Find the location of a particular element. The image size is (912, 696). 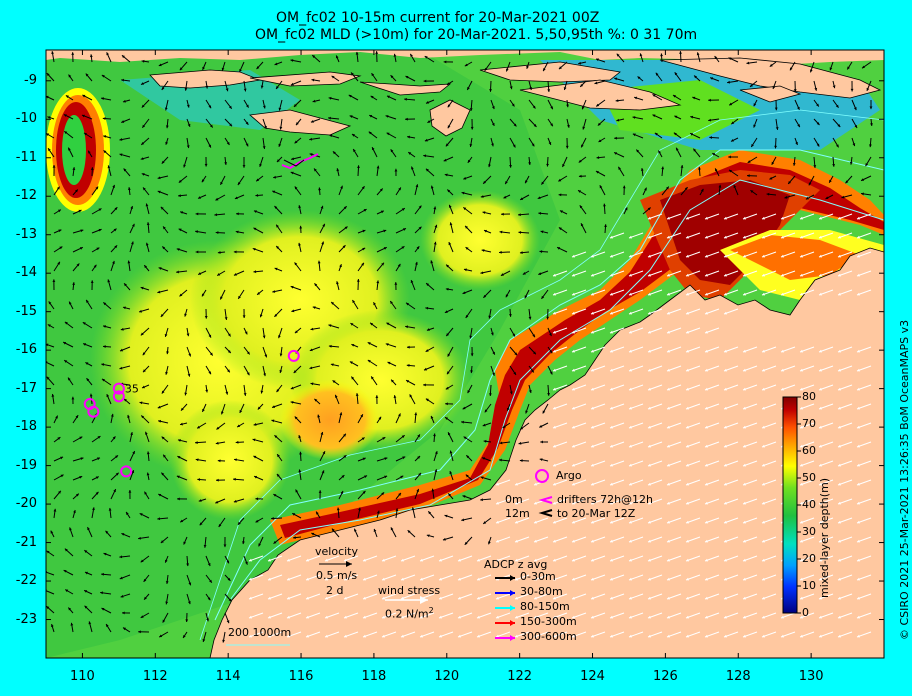

adcp-label: 30-80m is located at coordinates (541, 591).